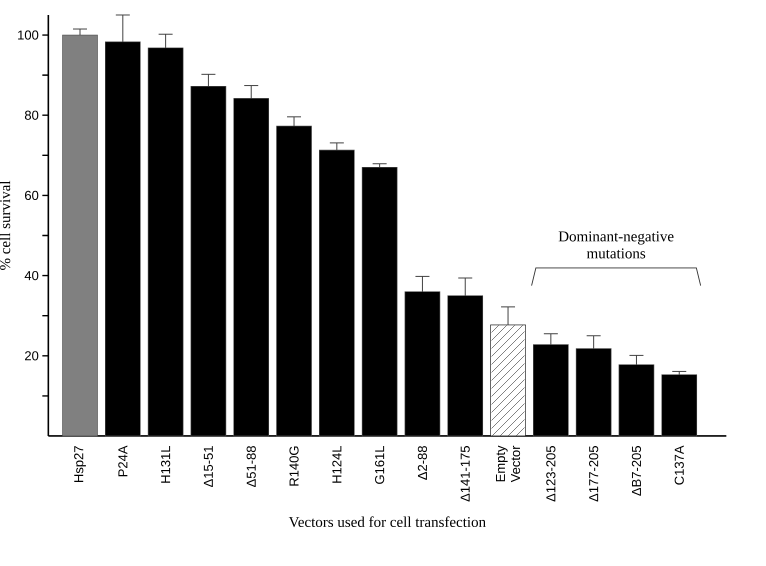 Image resolution: width=766 pixels, height=566 pixels. I want to click on x-tick-label: Δ177-205, so click(593, 474).